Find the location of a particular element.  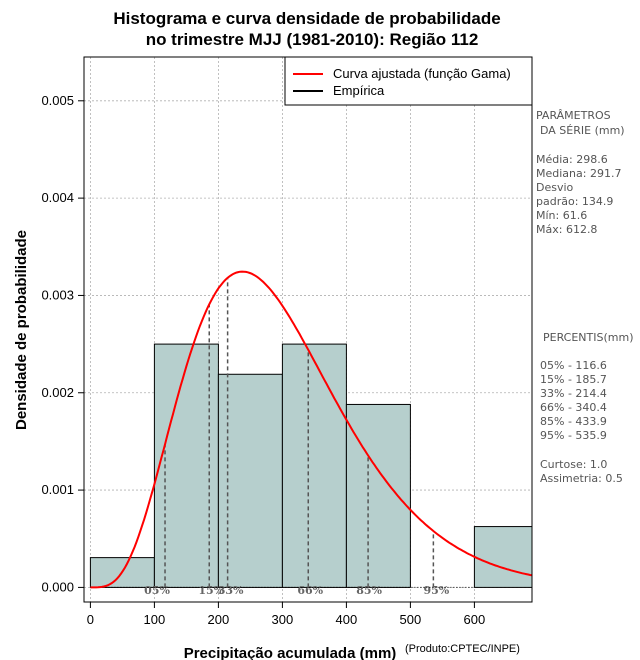

percentis-line: 33% - 214.4 is located at coordinates (573, 393).